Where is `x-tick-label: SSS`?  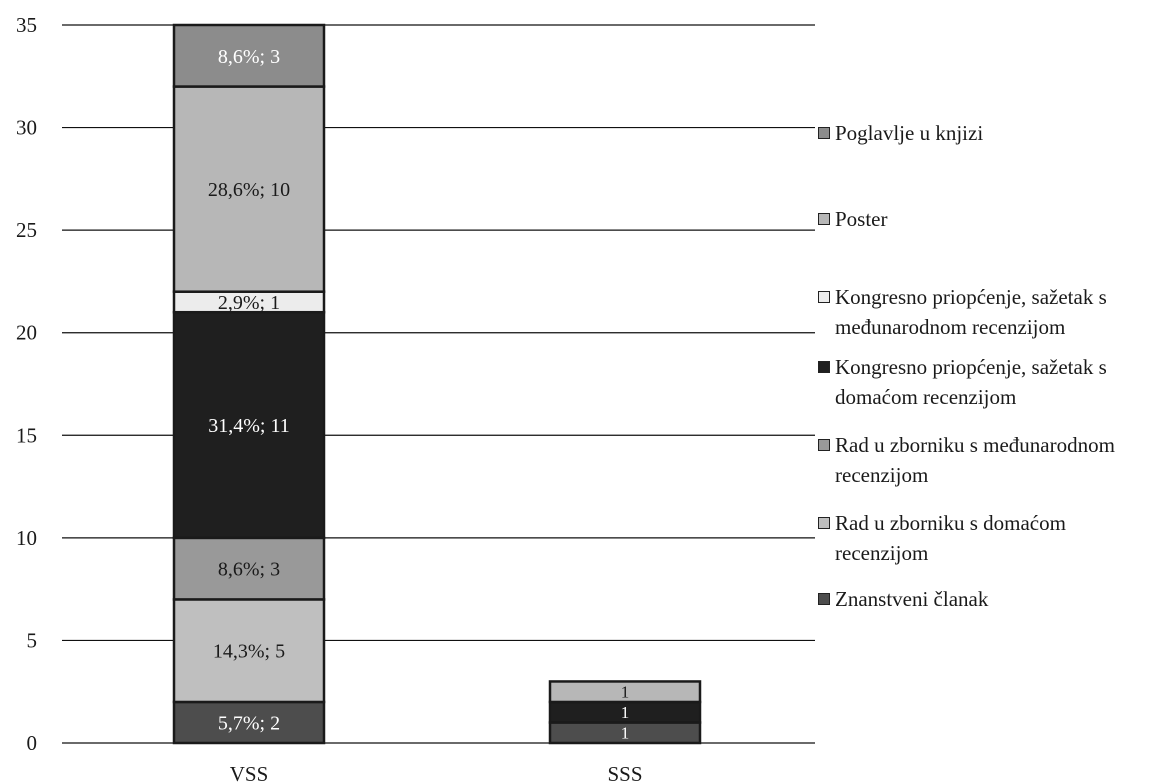
x-tick-label: SSS is located at coordinates (624, 773).